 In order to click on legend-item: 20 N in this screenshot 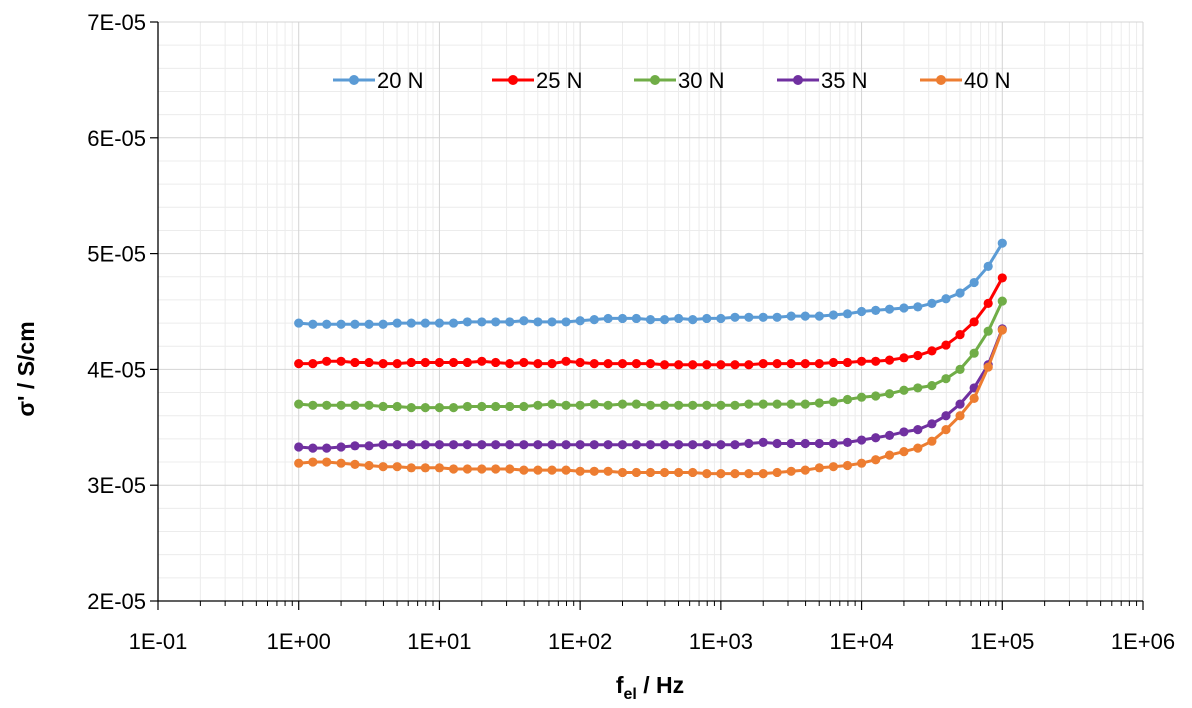, I will do `click(378, 80)`.